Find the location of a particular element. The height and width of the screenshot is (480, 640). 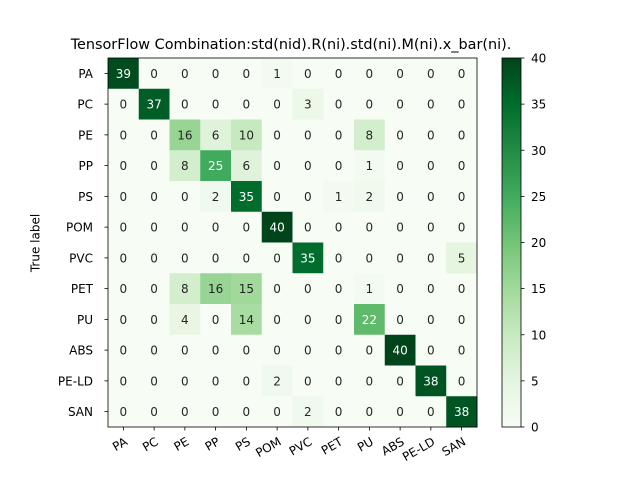

x-tick-label: PC is located at coordinates (150, 444).